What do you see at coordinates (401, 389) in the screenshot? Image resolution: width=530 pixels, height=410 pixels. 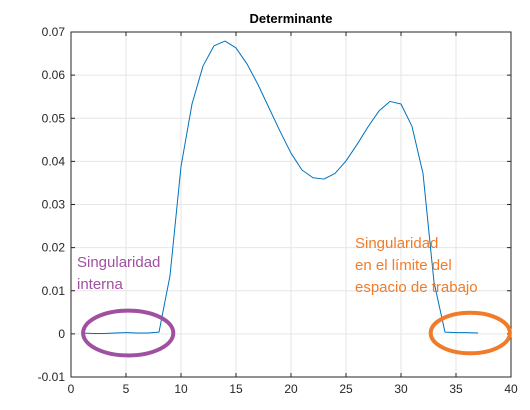 I see `x-tick-label: 30` at bounding box center [401, 389].